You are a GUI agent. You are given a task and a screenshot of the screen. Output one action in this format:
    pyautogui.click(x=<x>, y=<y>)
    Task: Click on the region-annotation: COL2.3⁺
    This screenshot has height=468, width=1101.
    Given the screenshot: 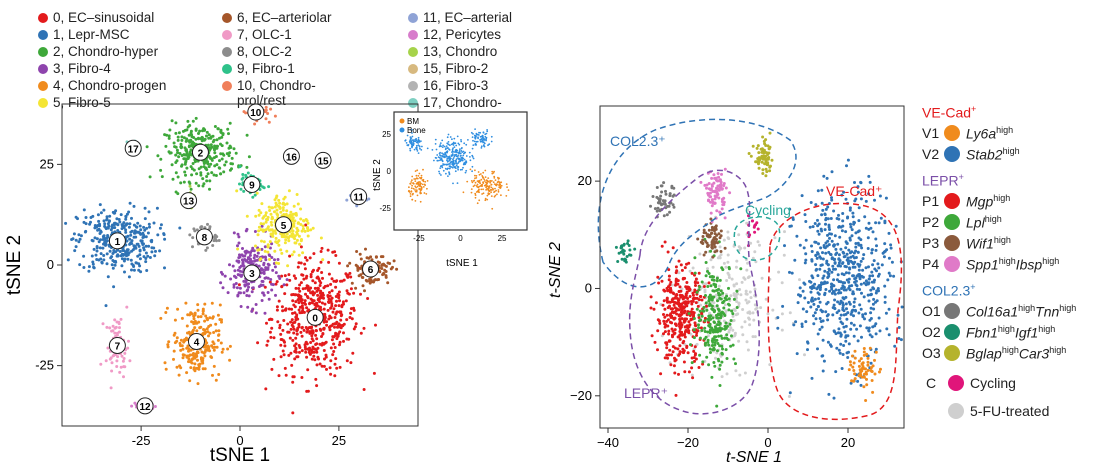 What is the action you would take?
    pyautogui.click(x=638, y=141)
    